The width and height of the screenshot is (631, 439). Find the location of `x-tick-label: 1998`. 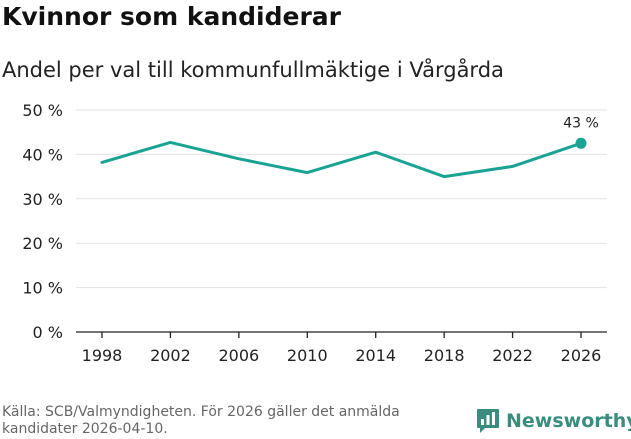

x-tick-label: 1998 is located at coordinates (102, 355).